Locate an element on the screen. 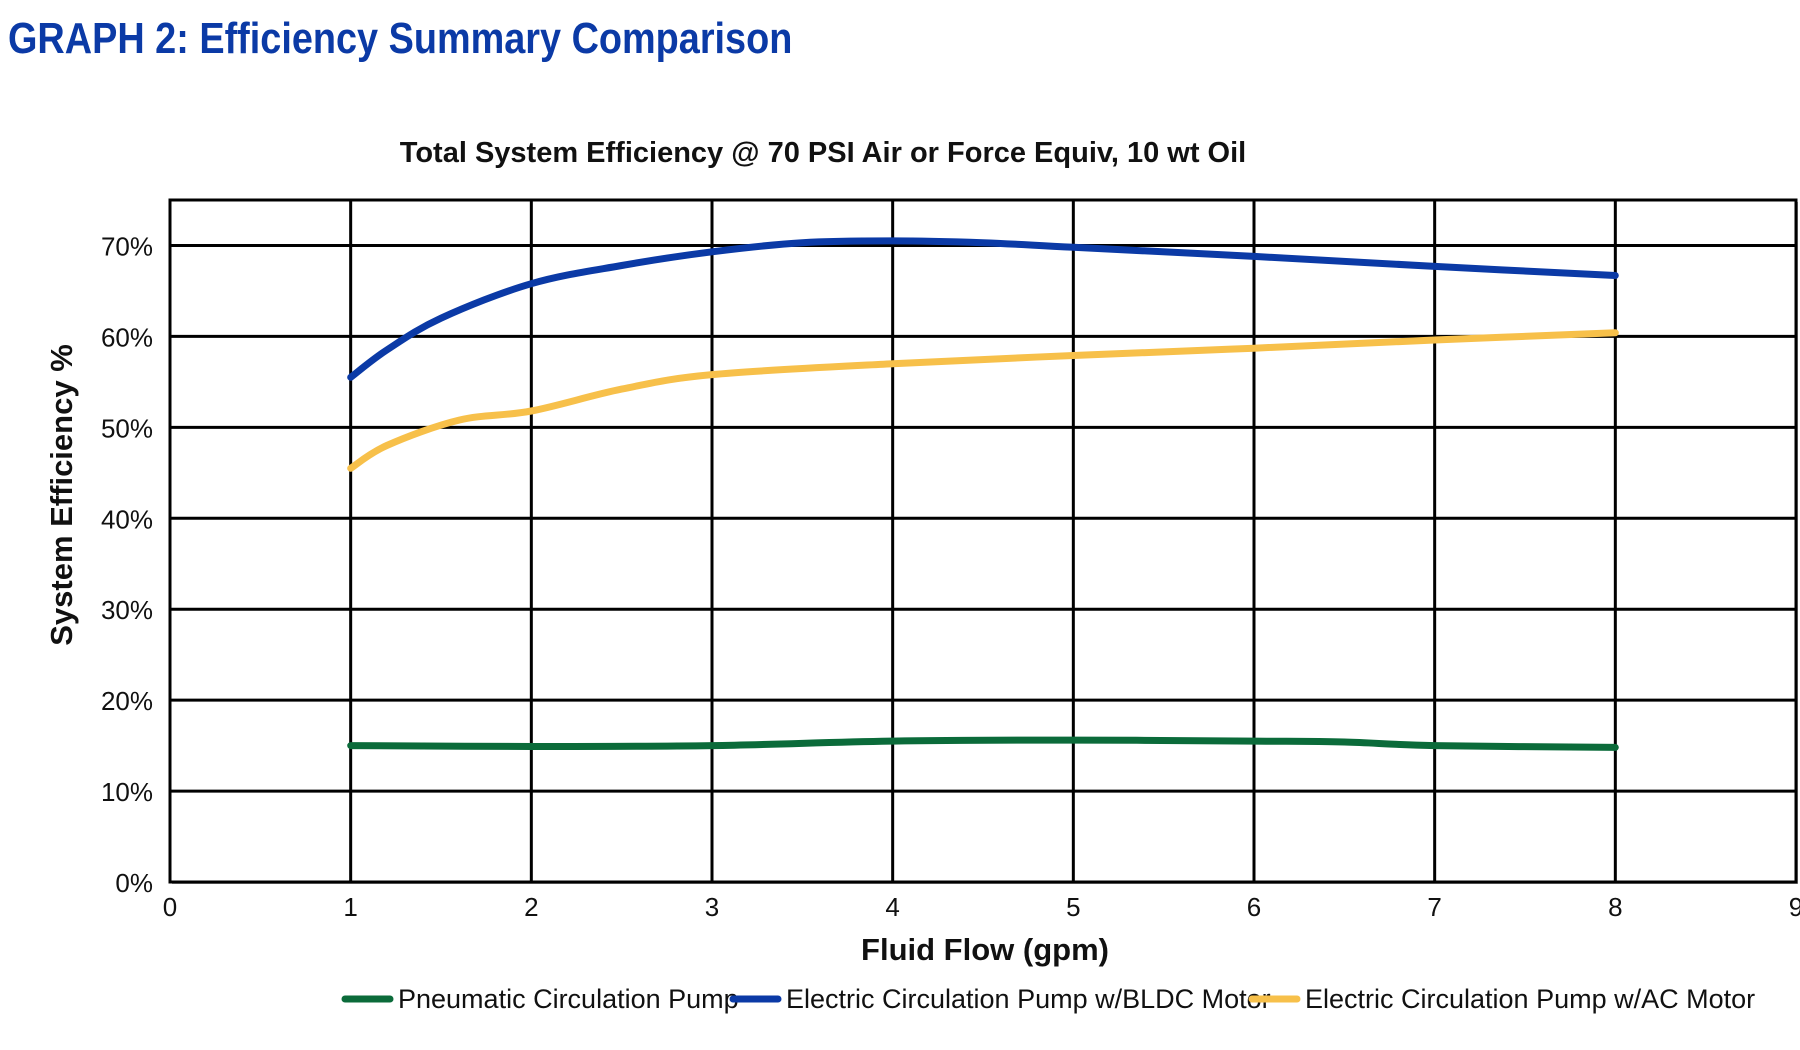 Image resolution: width=1800 pixels, height=1050 pixels. y-tick-label: 70% is located at coordinates (127, 246).